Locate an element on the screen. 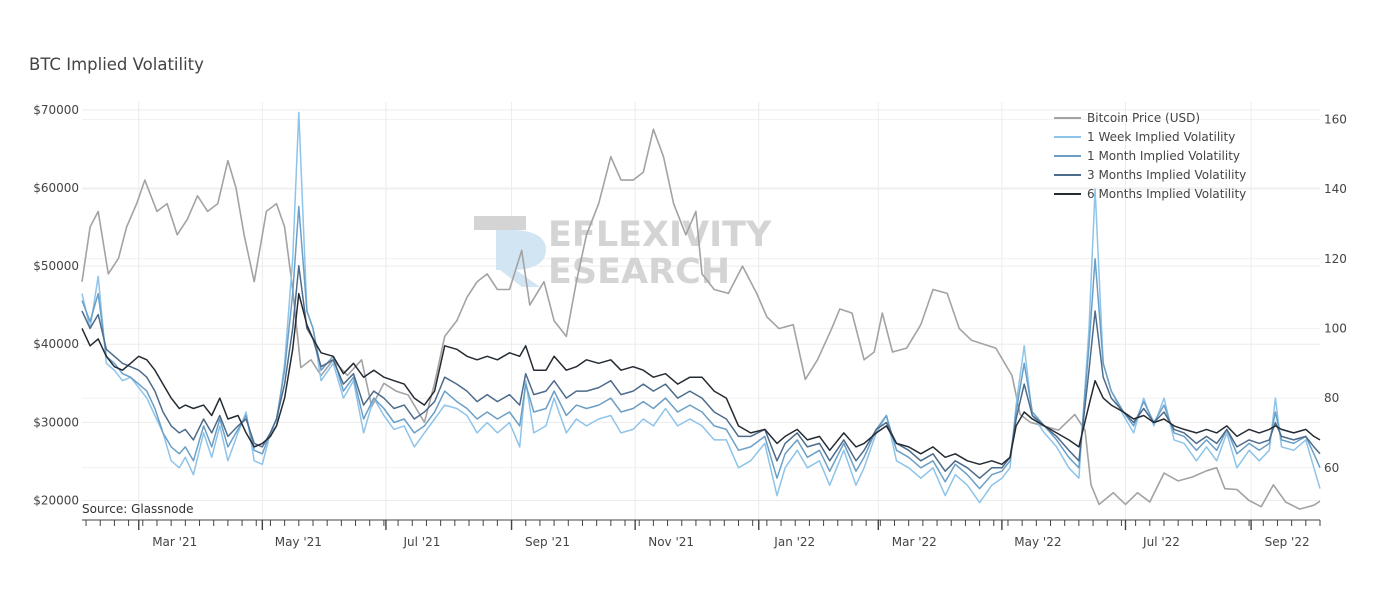 The width and height of the screenshot is (1400, 600). legend-label: 6 Months Implied Volatility is located at coordinates (1166, 194).